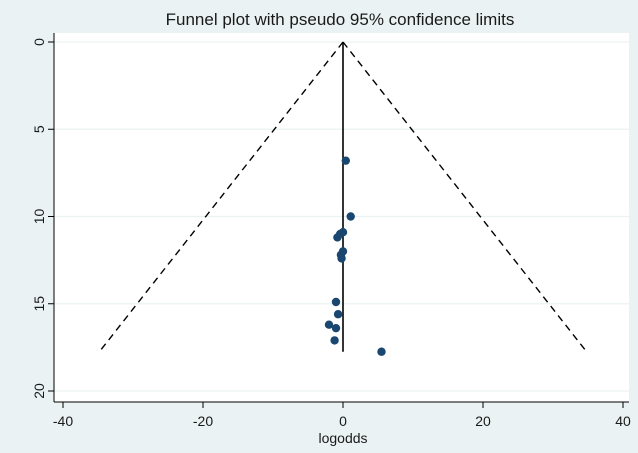 The width and height of the screenshot is (638, 453). Describe the element at coordinates (355, 256) in the screenshot. I see `study-points` at that location.